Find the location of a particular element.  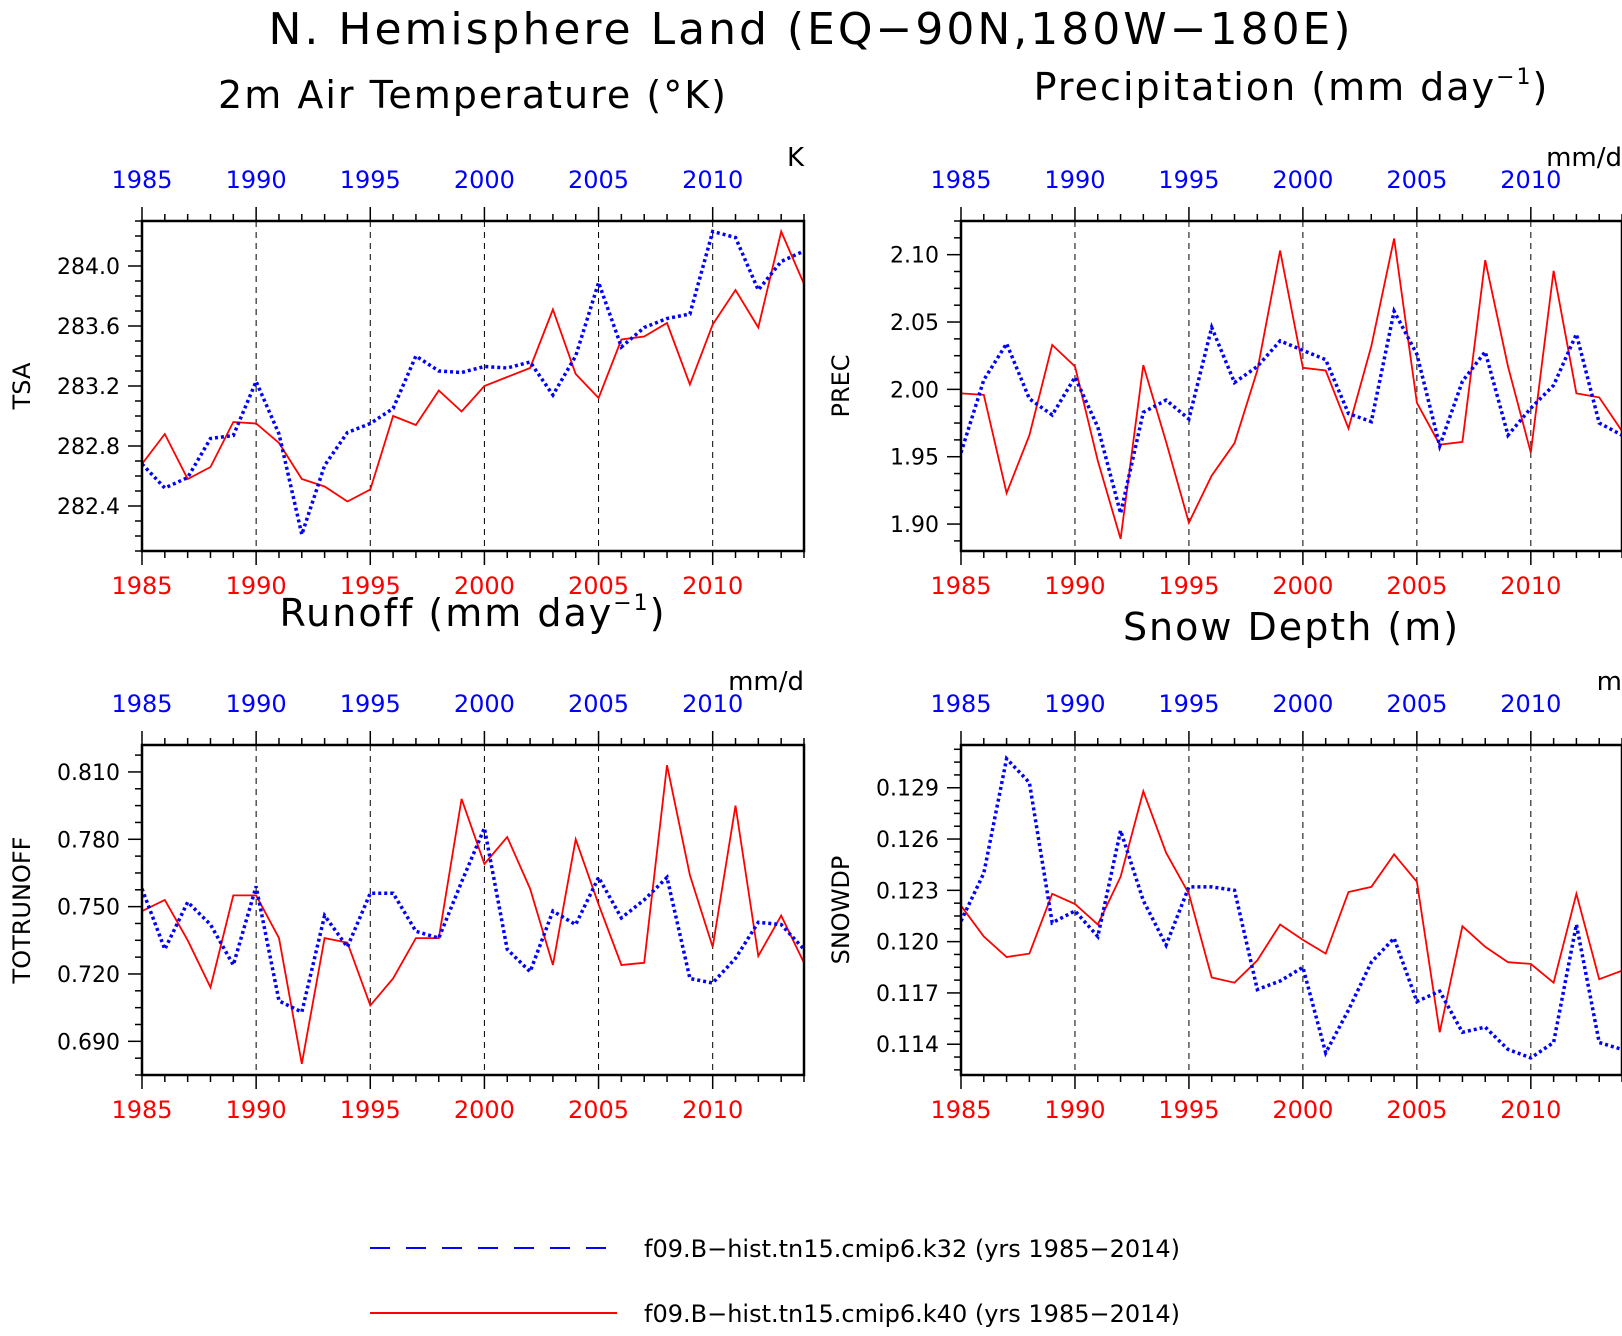

panel-title: 2m Air Temperature (°K) is located at coordinates (473, 95).